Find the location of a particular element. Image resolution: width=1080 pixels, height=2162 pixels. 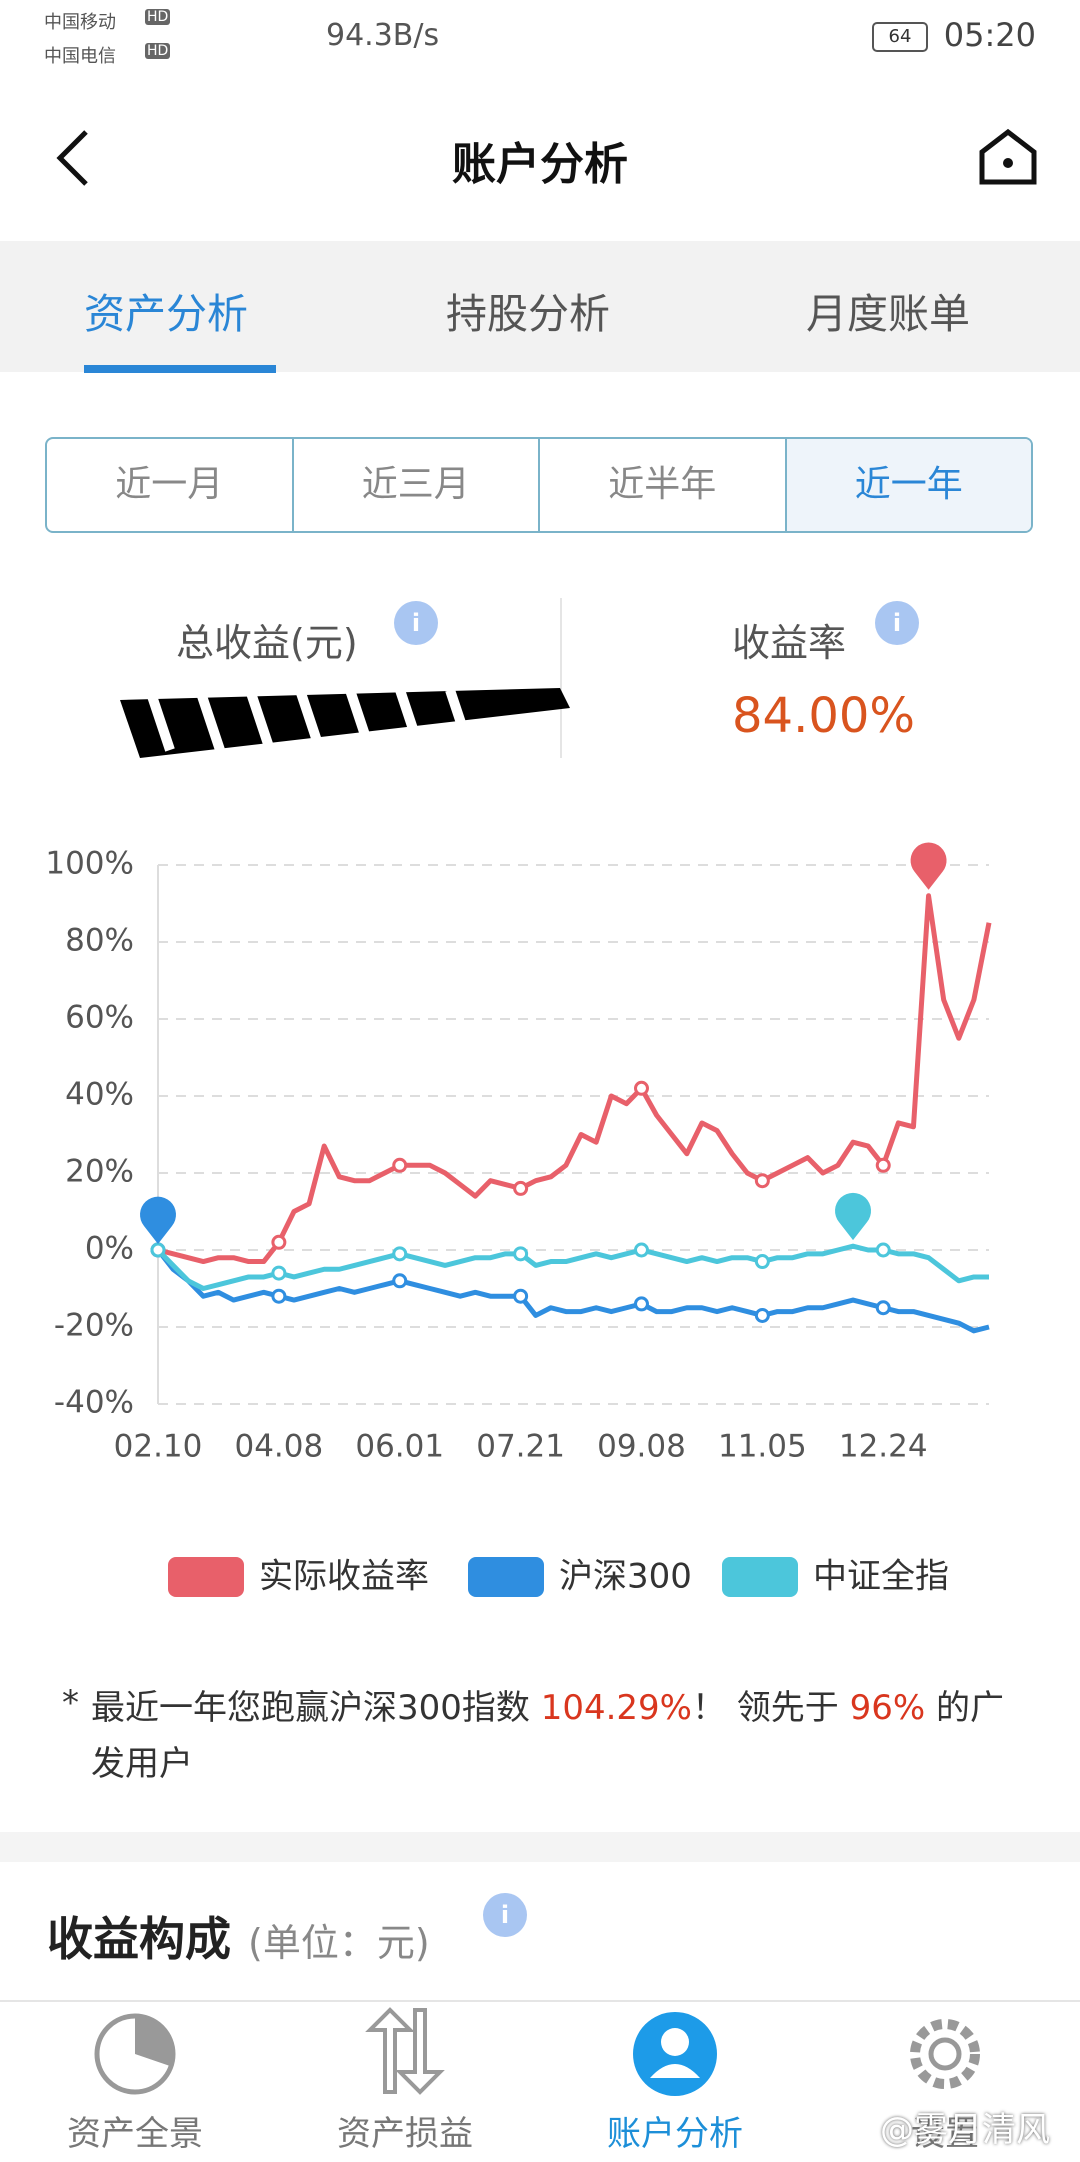

x-tick-label: 02.10 is located at coordinates (158, 1447).